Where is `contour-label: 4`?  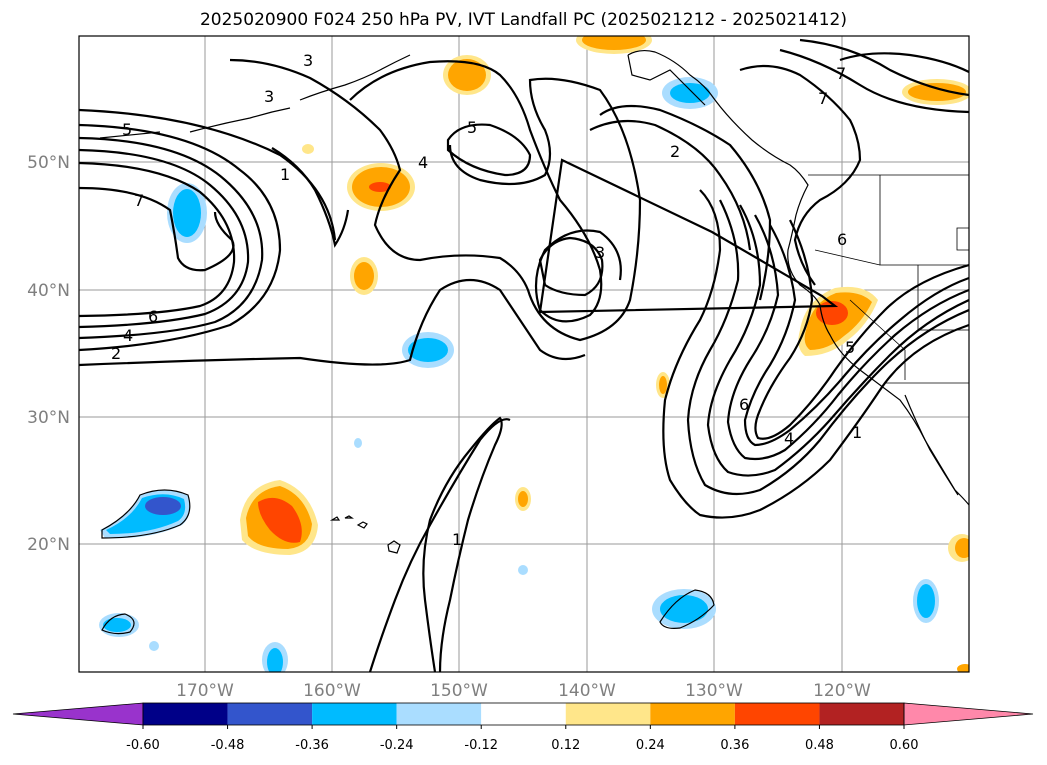 contour-label: 4 is located at coordinates (423, 162).